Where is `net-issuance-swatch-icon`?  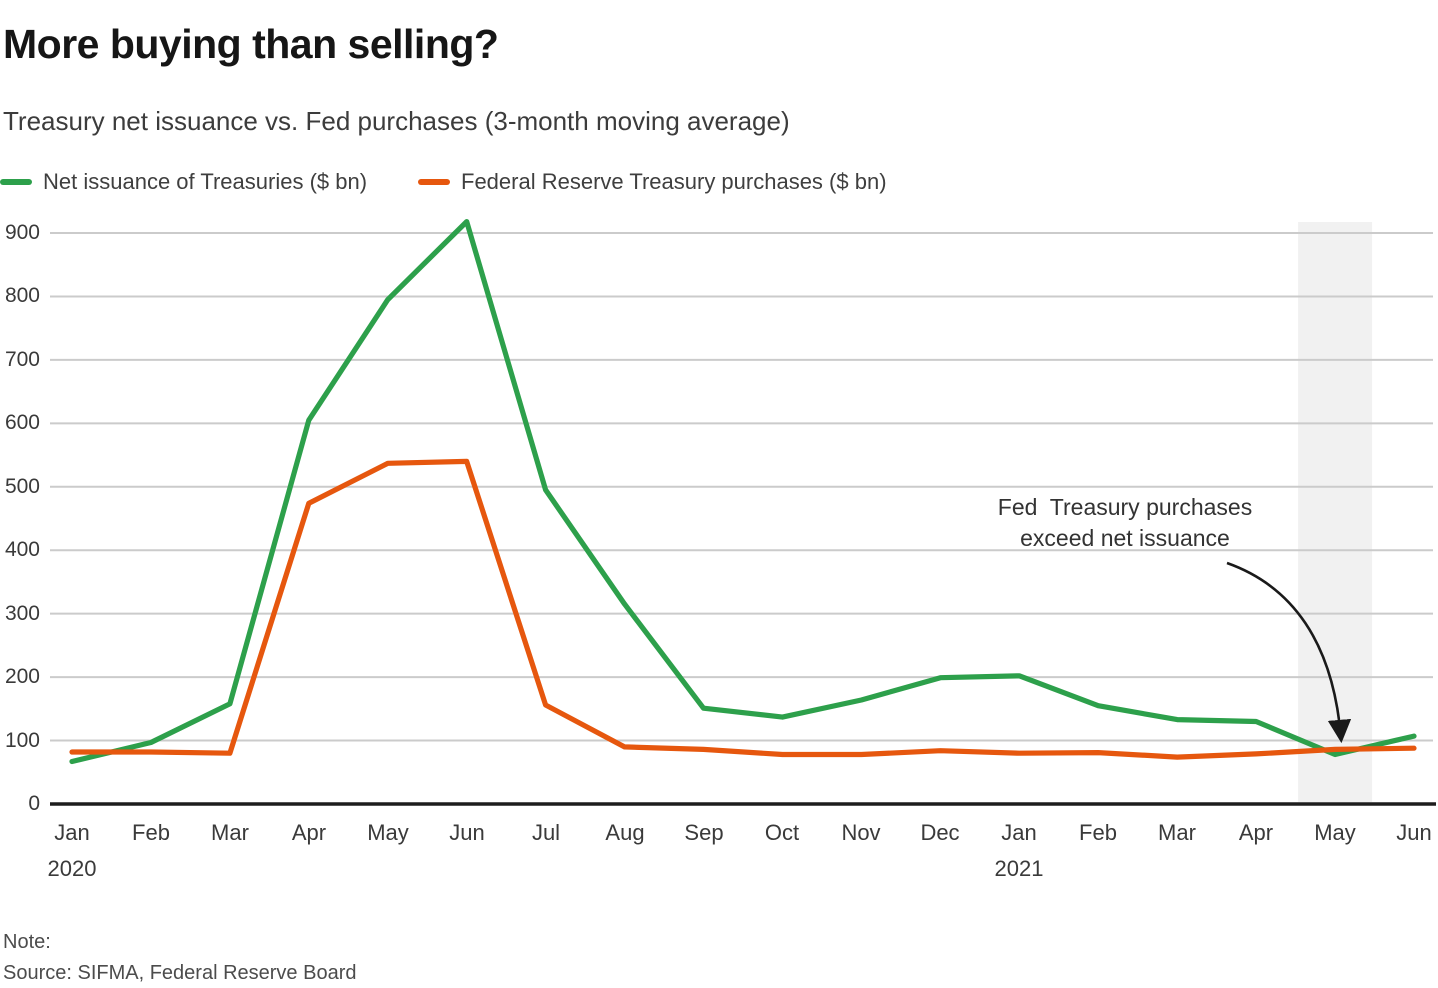
net-issuance-swatch-icon is located at coordinates (16, 182).